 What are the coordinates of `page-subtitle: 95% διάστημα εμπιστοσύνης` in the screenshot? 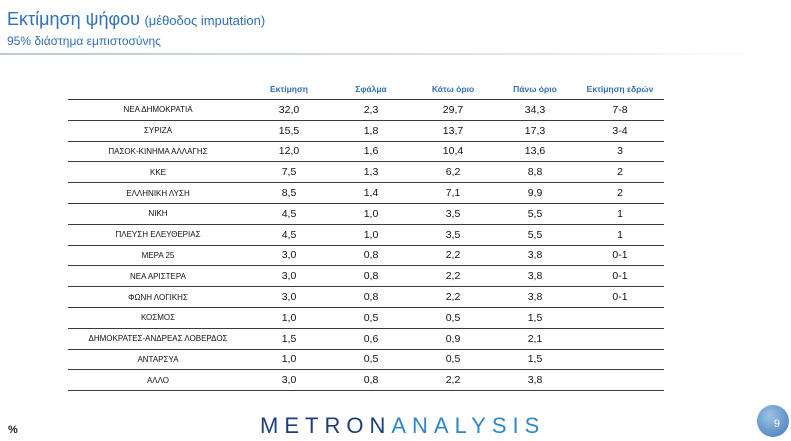 It's located at (84, 41).